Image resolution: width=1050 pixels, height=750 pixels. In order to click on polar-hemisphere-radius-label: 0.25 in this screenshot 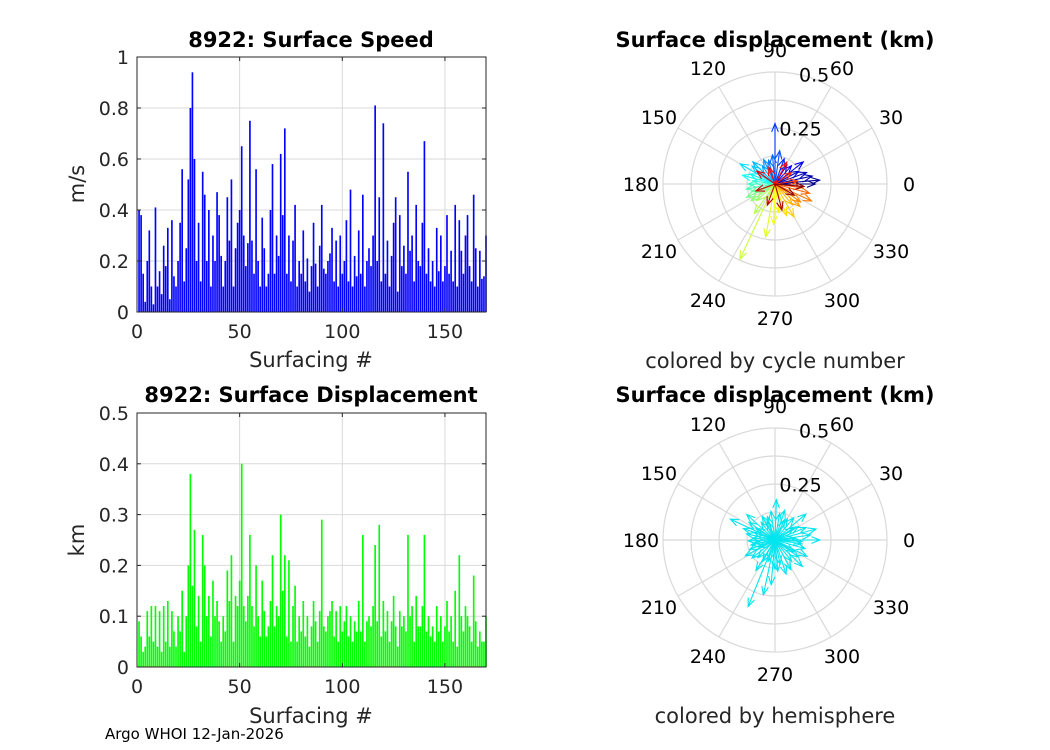, I will do `click(800, 486)`.